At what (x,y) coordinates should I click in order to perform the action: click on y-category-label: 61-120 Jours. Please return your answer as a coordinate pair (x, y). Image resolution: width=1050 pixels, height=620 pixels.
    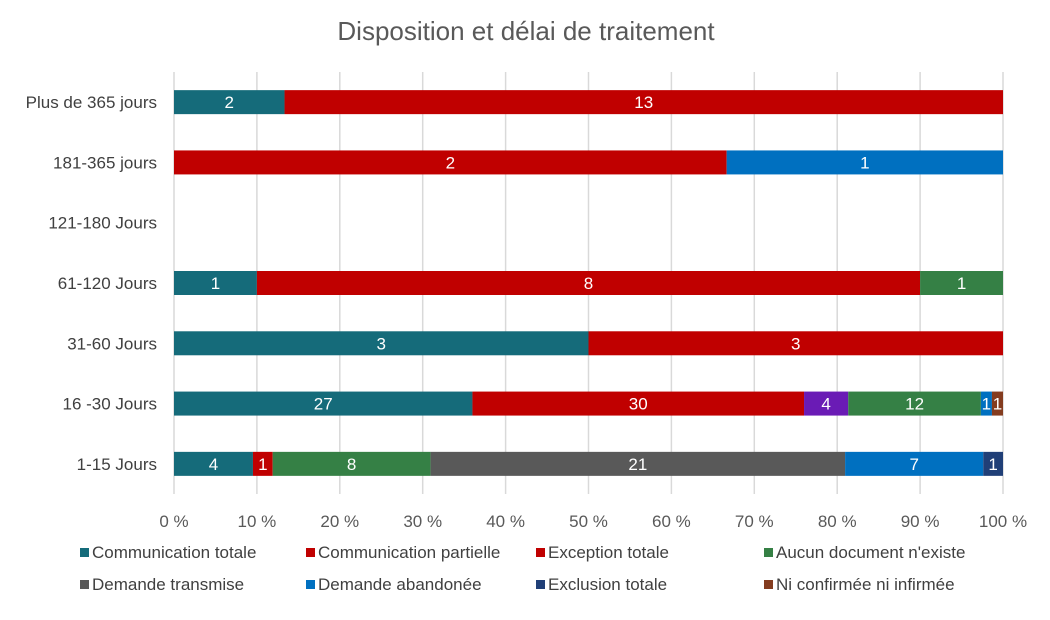
    Looking at the image, I should click on (107, 283).